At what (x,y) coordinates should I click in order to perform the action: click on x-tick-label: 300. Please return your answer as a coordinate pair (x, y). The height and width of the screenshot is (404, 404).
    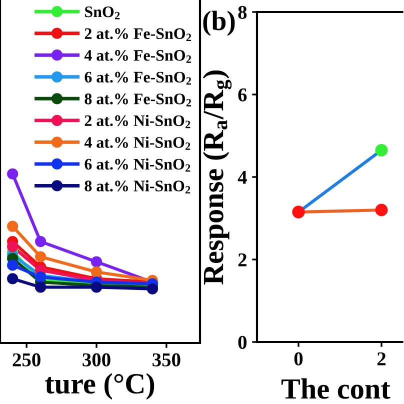
    Looking at the image, I should click on (96, 359).